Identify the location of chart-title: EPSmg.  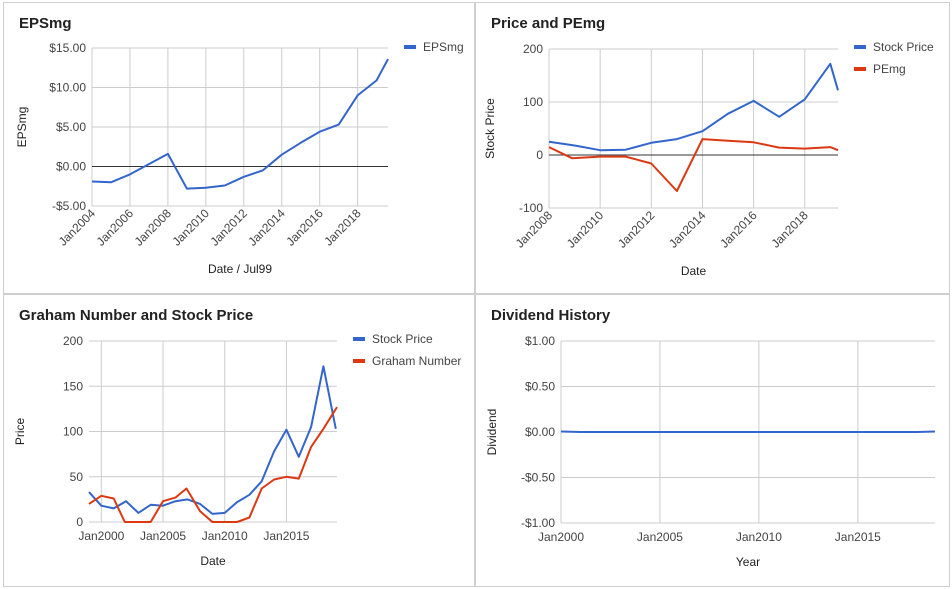
(45, 23).